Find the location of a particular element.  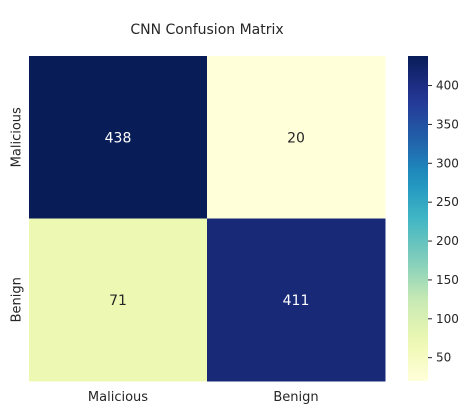

colorbar-tick-label: 100 is located at coordinates (447, 319).